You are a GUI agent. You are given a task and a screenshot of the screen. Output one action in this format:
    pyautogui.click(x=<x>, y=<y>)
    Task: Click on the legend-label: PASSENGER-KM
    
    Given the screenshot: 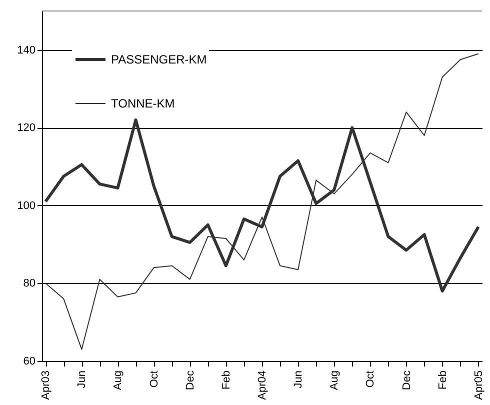 What is the action you would take?
    pyautogui.click(x=159, y=59)
    